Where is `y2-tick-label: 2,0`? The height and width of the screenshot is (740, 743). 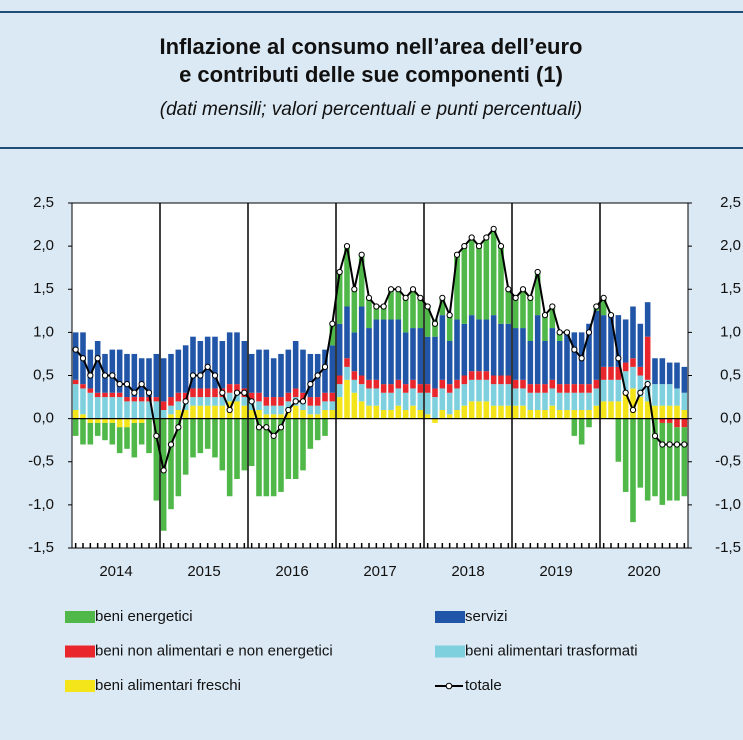
y2-tick-label: 2,0 is located at coordinates (730, 245).